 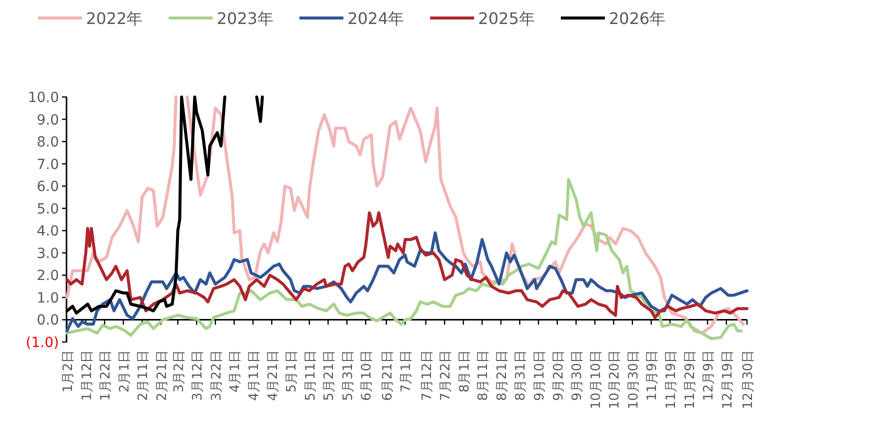 I want to click on x-tick-label: 9月30日, so click(x=578, y=375).